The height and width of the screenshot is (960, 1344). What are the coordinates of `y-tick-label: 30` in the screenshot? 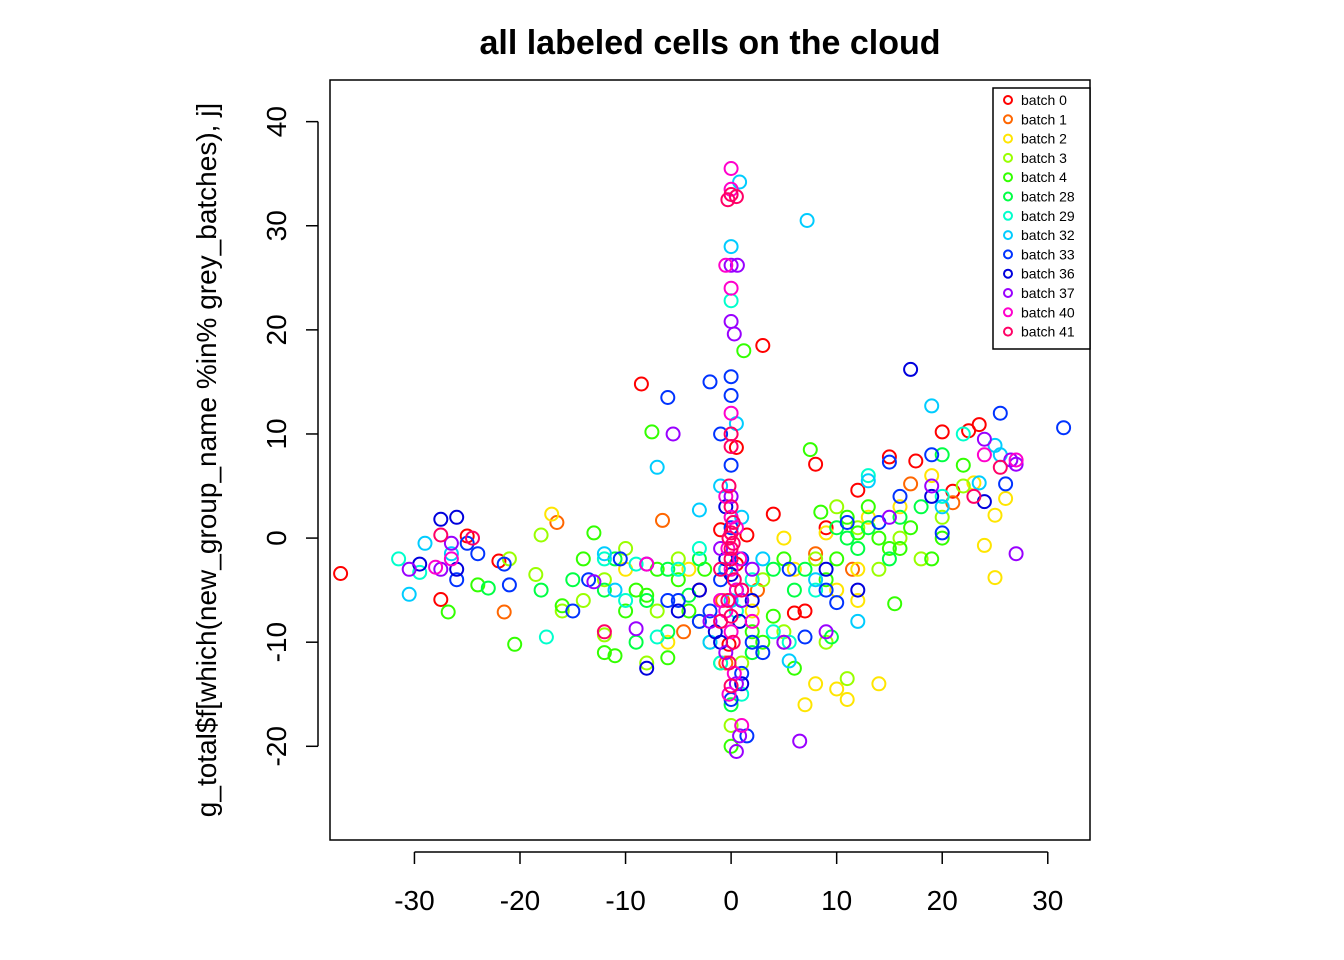 It's located at (276, 225).